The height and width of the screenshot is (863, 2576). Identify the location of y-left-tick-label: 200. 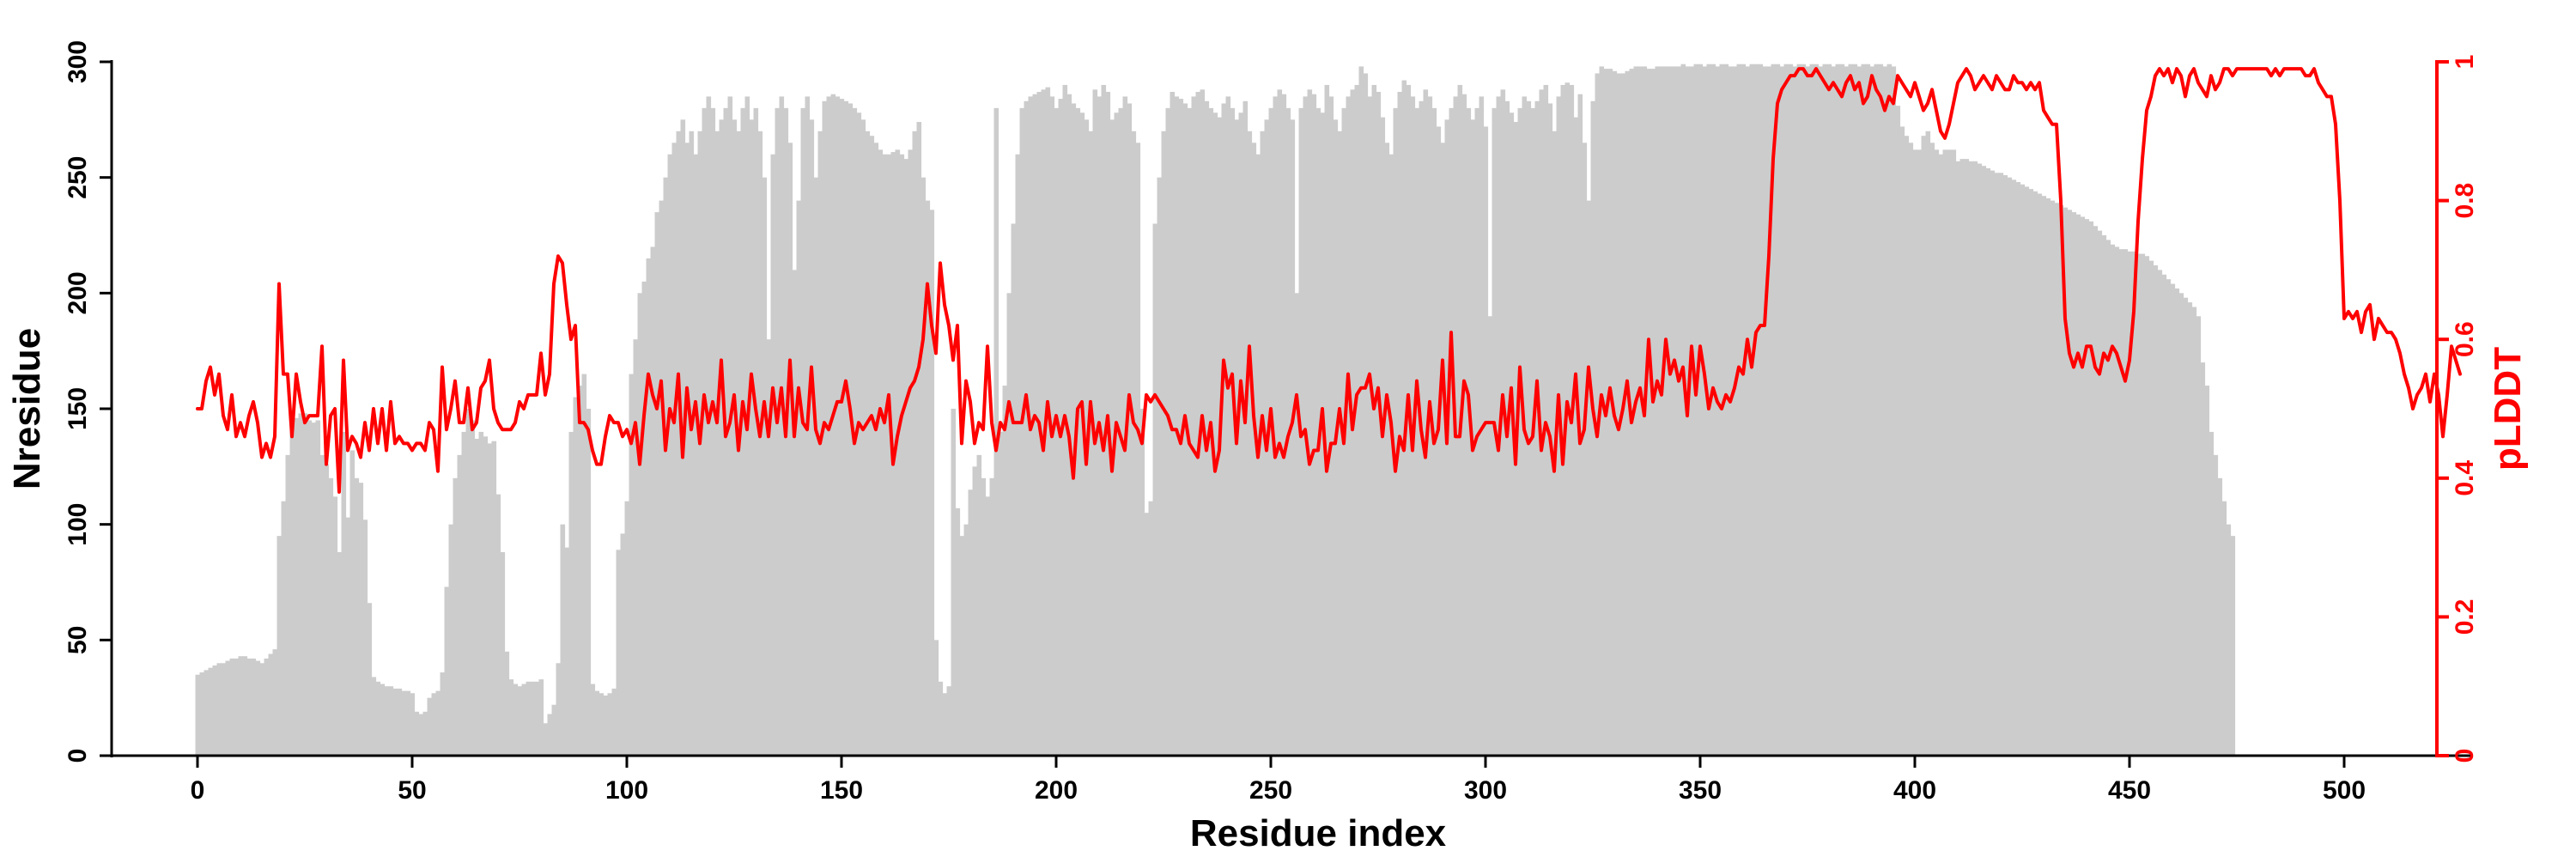
(78, 292).